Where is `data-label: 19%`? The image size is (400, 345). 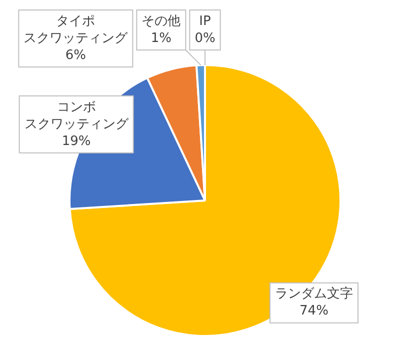 data-label: 19% is located at coordinates (76, 141).